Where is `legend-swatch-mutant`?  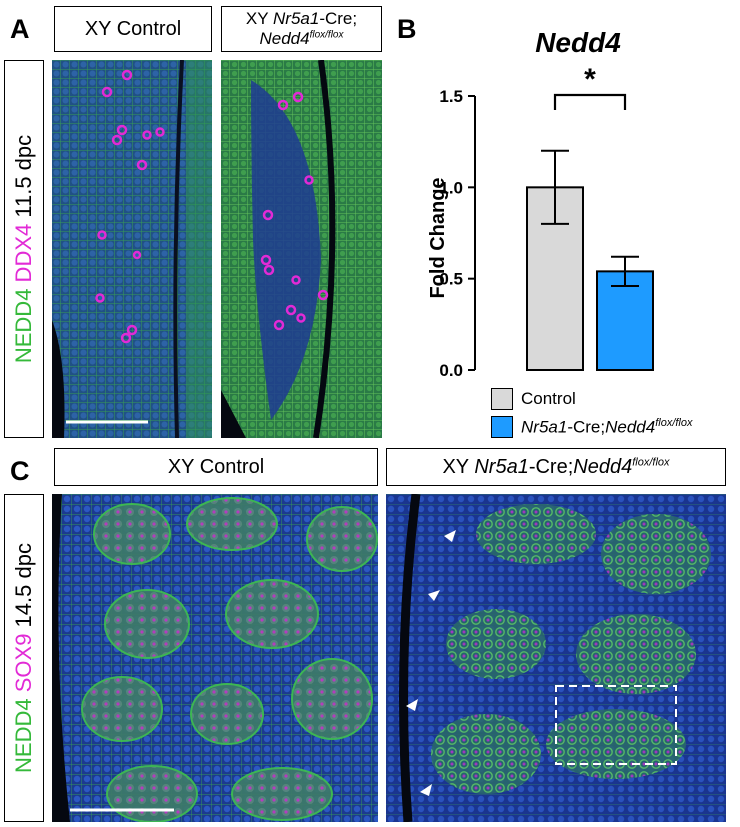
legend-swatch-mutant is located at coordinates (502, 427).